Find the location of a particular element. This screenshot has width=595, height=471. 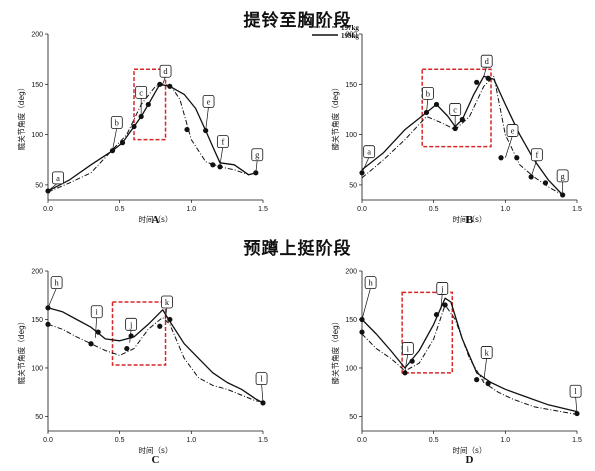

panel-label: A is located at coordinates (156, 220).